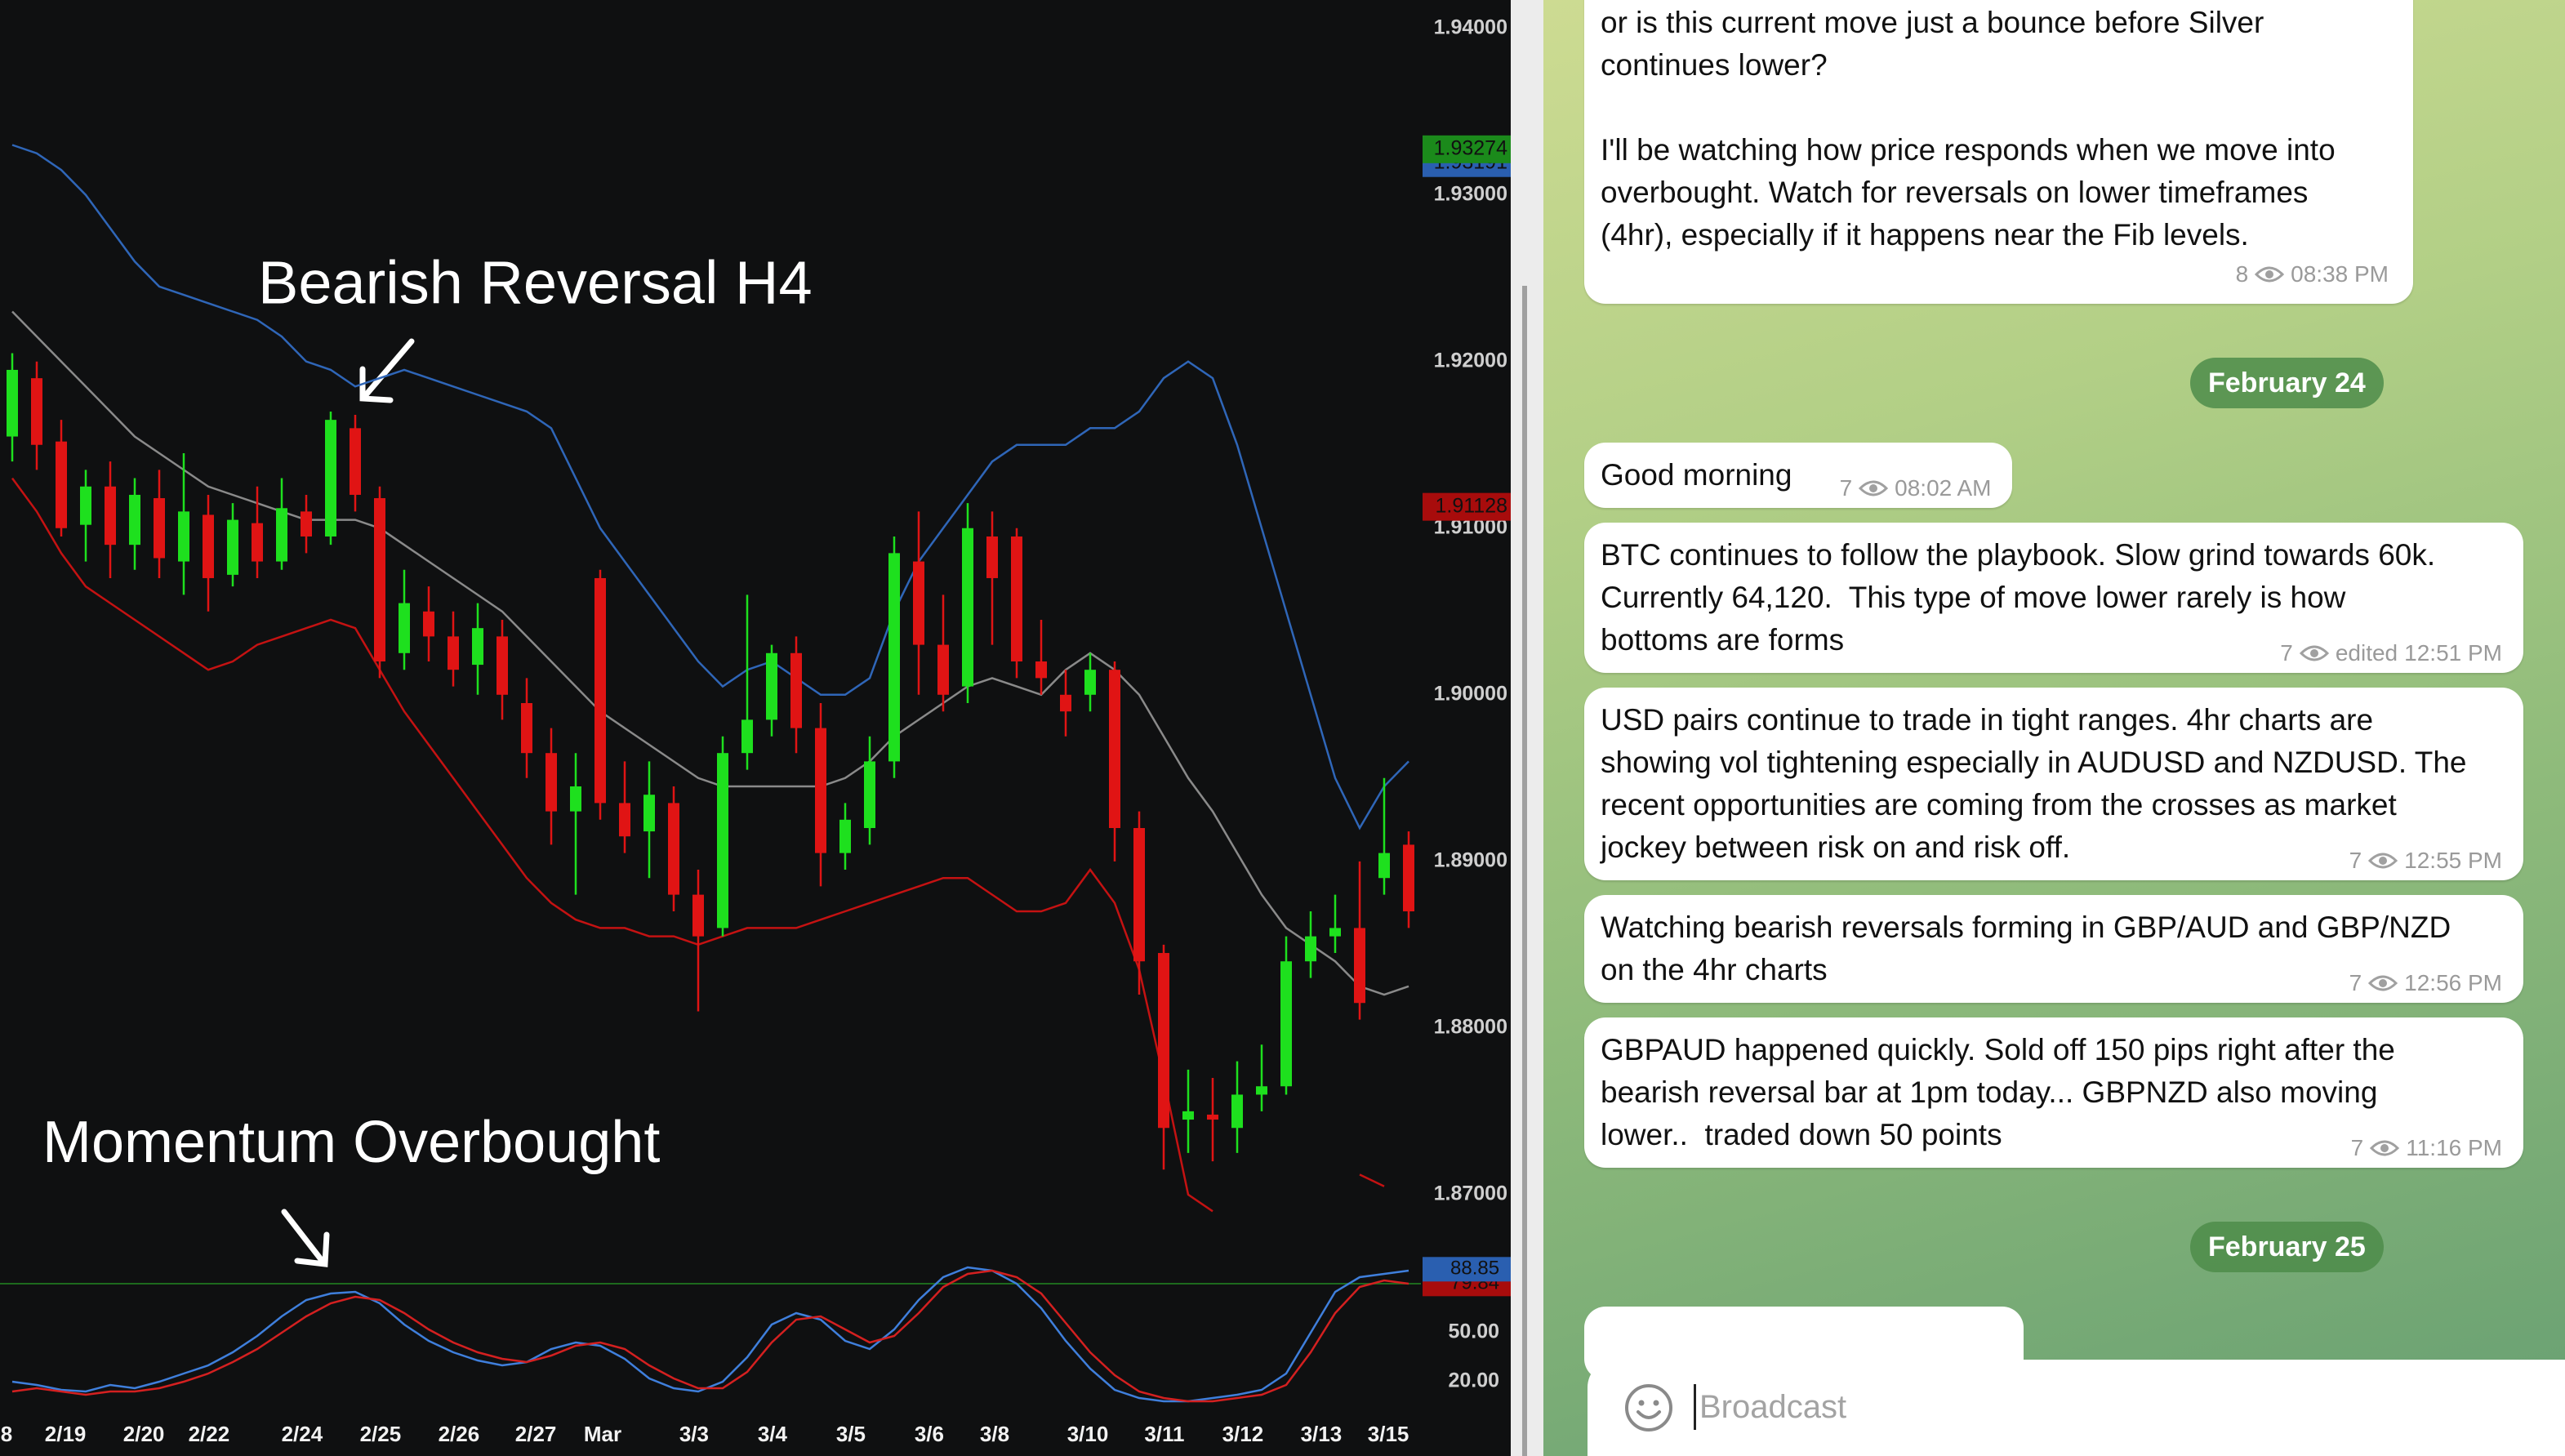 This screenshot has height=1456, width=2565. I want to click on message-time: 11:16 PM, so click(2454, 1147).